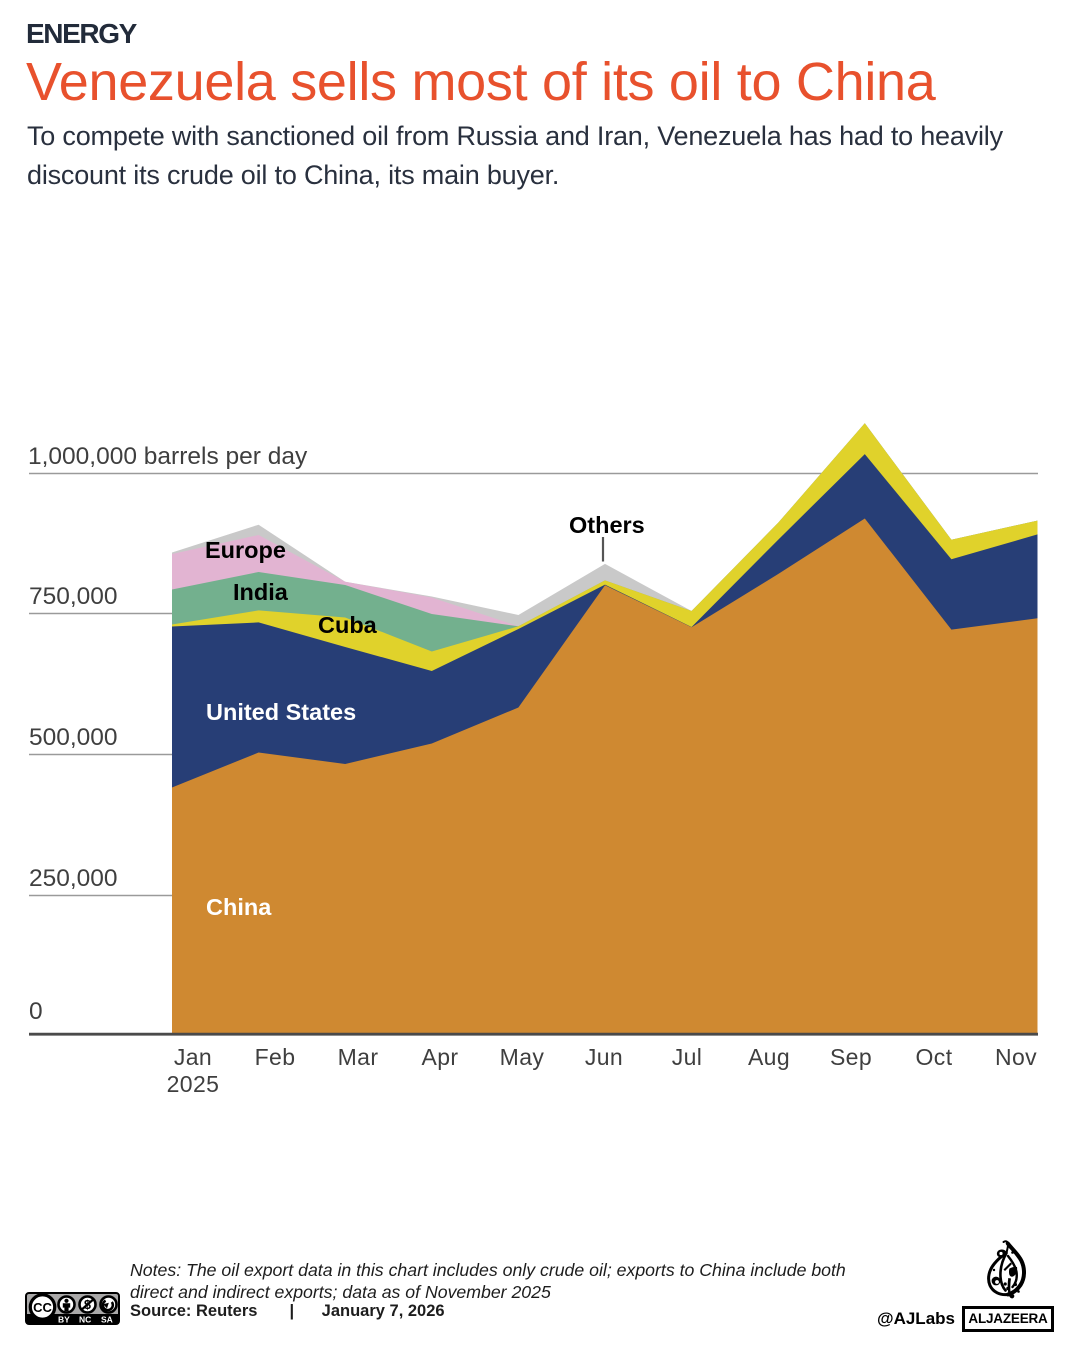 The width and height of the screenshot is (1081, 1350). Describe the element at coordinates (85, 1320) in the screenshot. I see `svg-text: NC` at that location.